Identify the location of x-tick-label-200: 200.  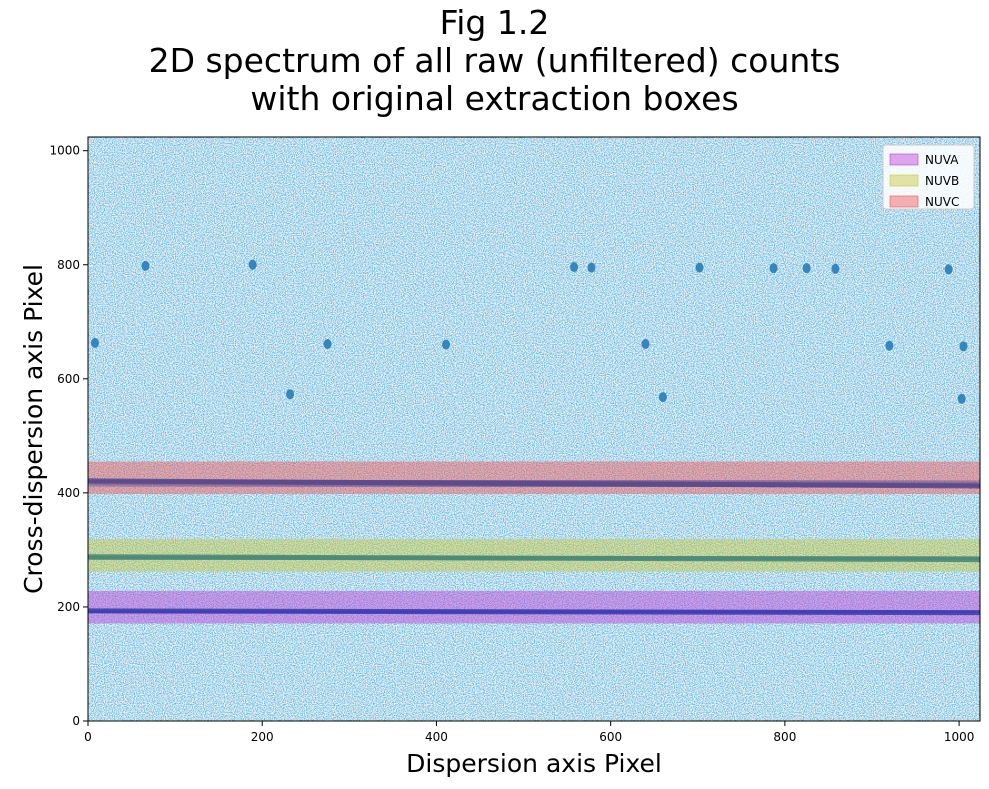
(262, 737).